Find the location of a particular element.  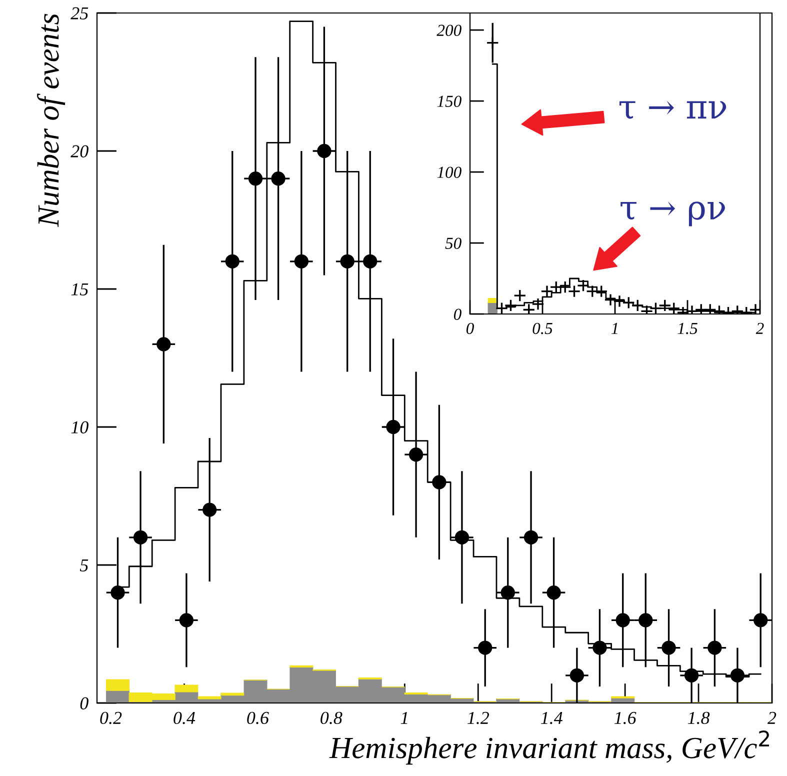

x-tick-label: 1.5 is located at coordinates (688, 328).